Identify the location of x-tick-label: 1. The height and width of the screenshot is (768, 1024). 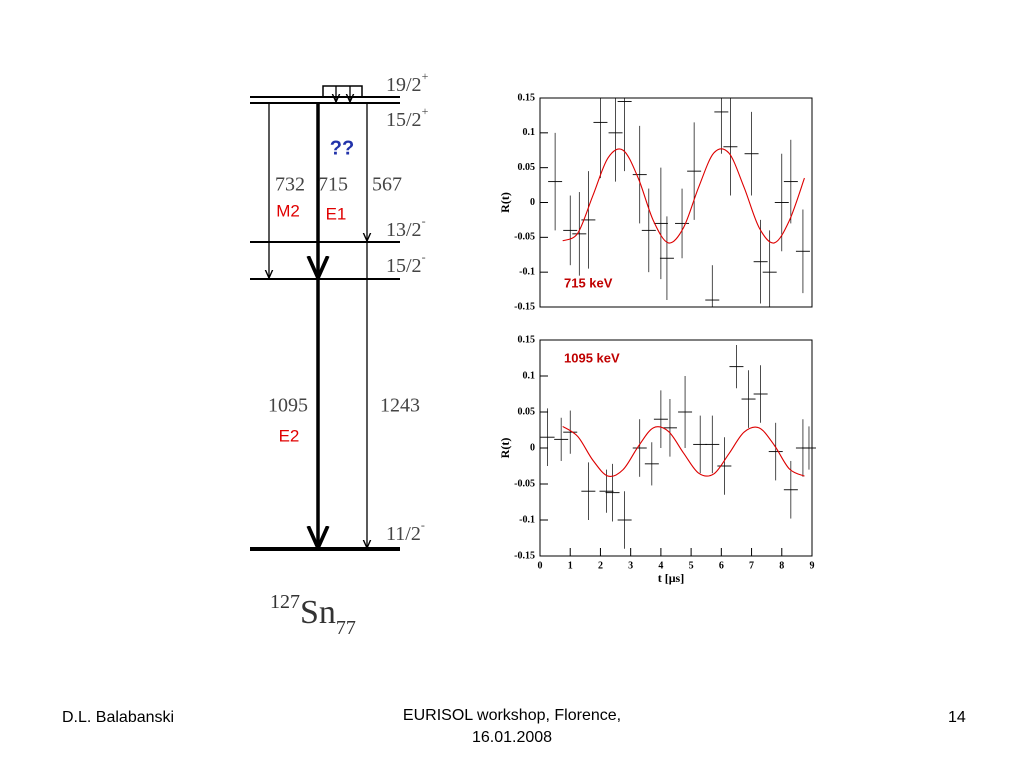
(570, 565).